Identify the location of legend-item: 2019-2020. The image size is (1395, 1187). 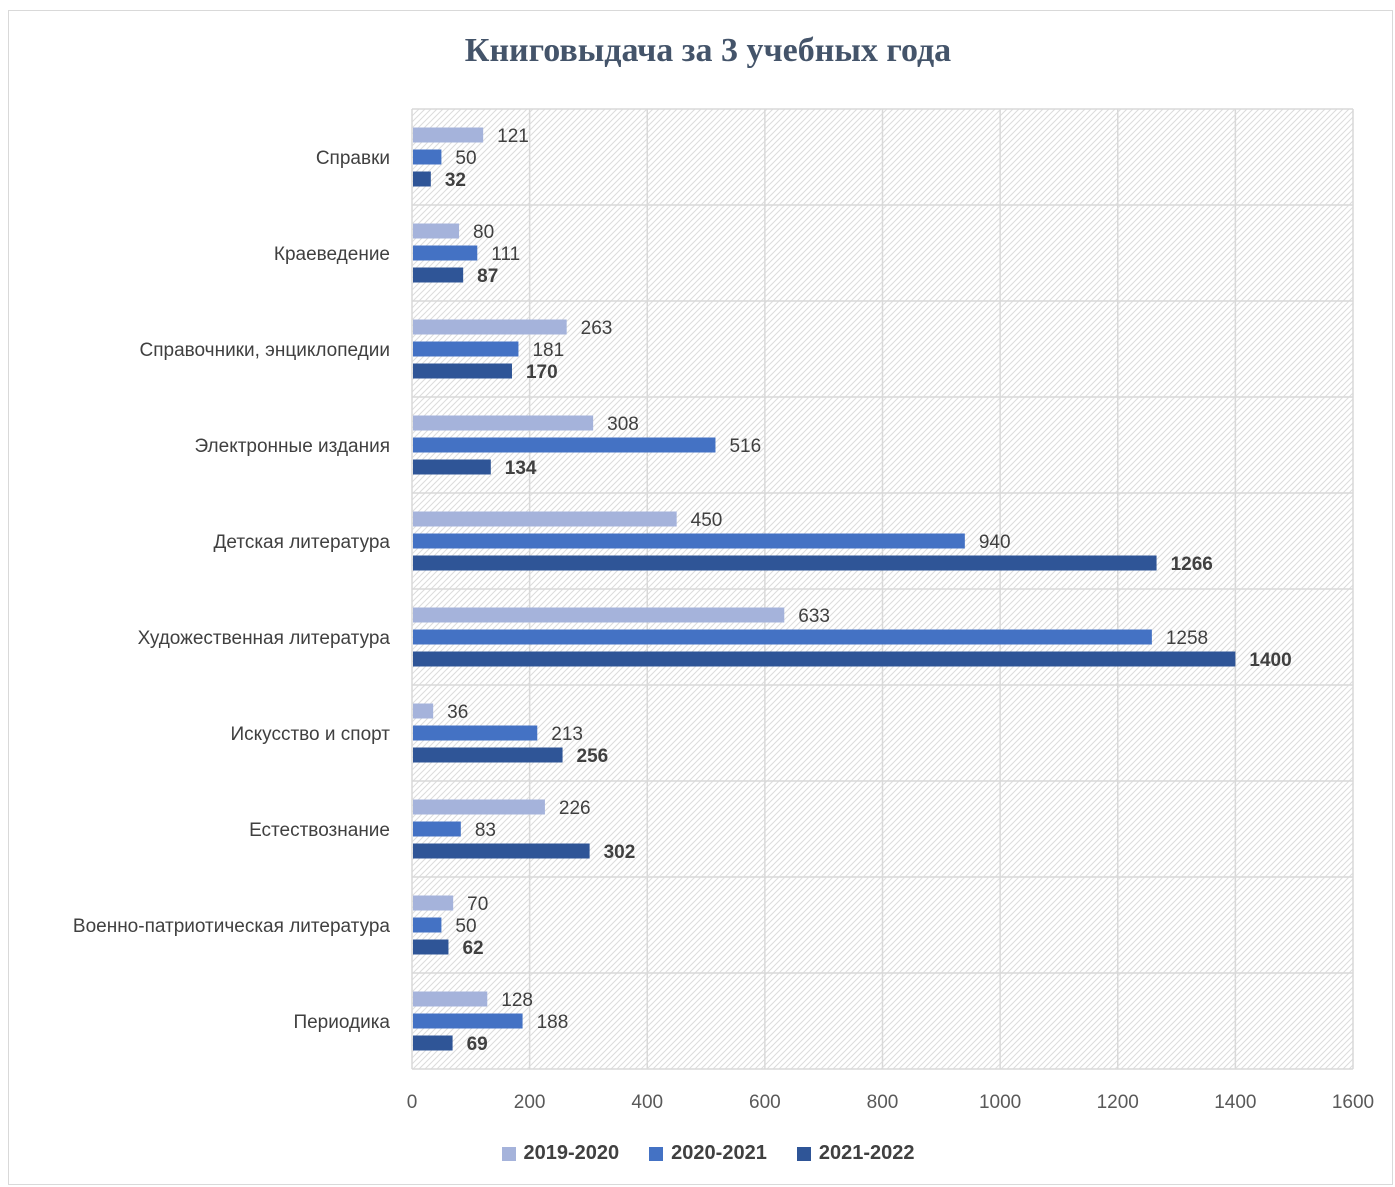
(560, 1153).